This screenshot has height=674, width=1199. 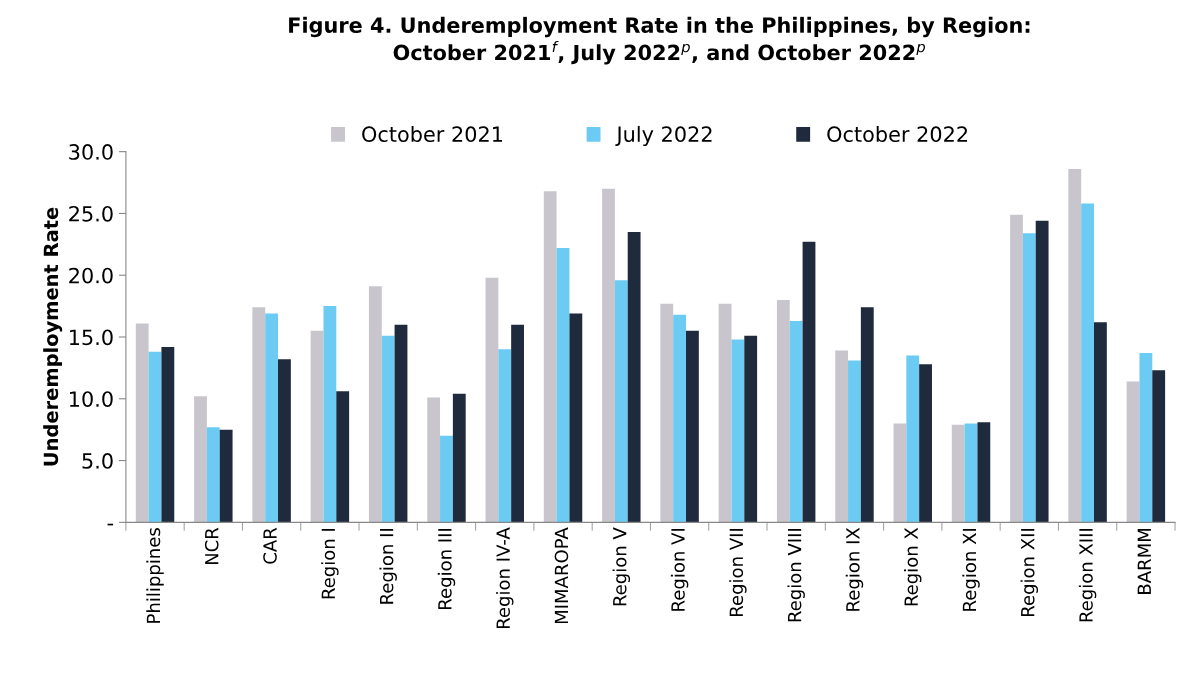 What do you see at coordinates (897, 134) in the screenshot?
I see `legend-label: October 2022` at bounding box center [897, 134].